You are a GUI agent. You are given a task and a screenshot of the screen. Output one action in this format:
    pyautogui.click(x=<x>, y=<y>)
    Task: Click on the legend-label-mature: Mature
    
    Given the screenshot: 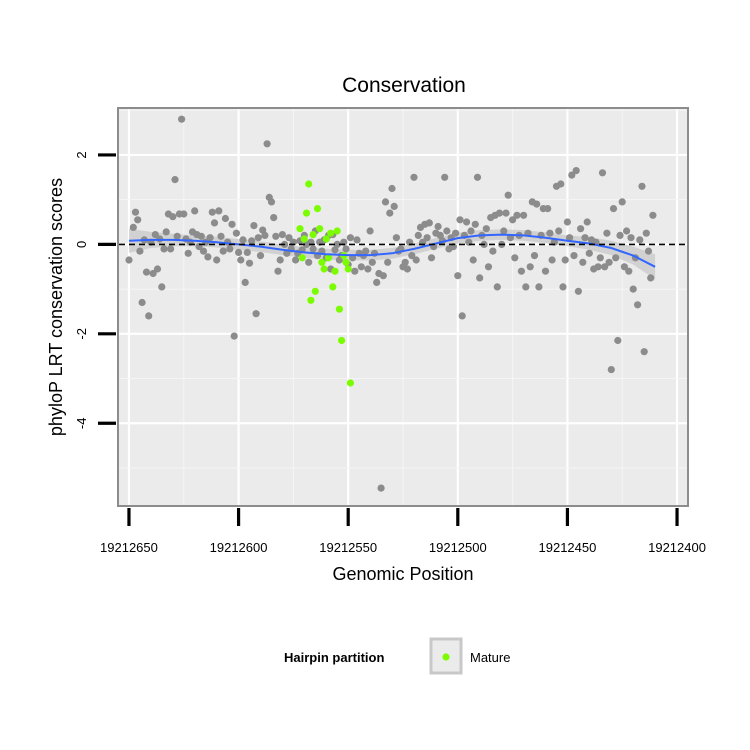 What is the action you would take?
    pyautogui.click(x=490, y=657)
    